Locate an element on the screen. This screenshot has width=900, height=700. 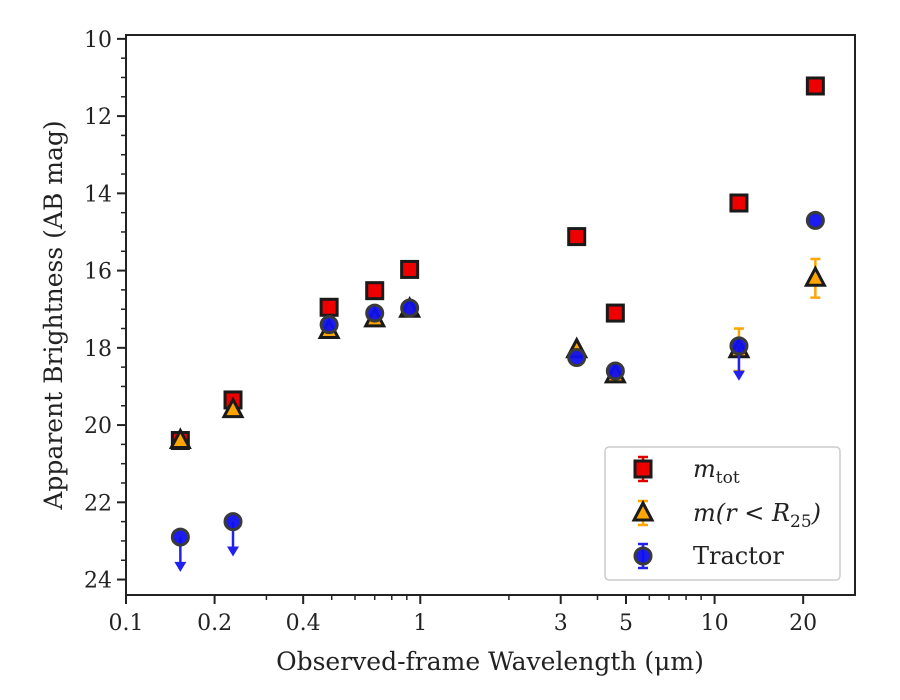
legend: mtot m(r < R25) Tractor is located at coordinates (722, 513).